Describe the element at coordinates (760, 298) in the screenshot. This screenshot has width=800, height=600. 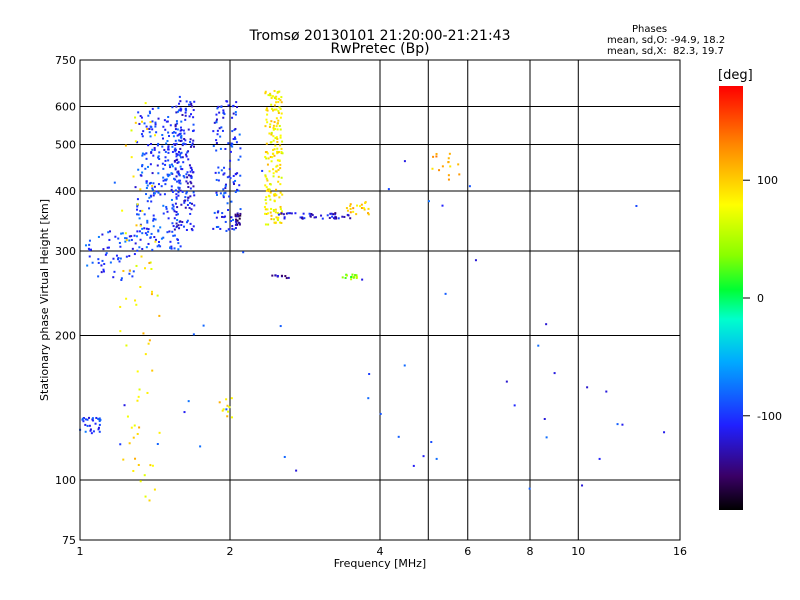
I see `colorbar-tick-label: 0` at that location.